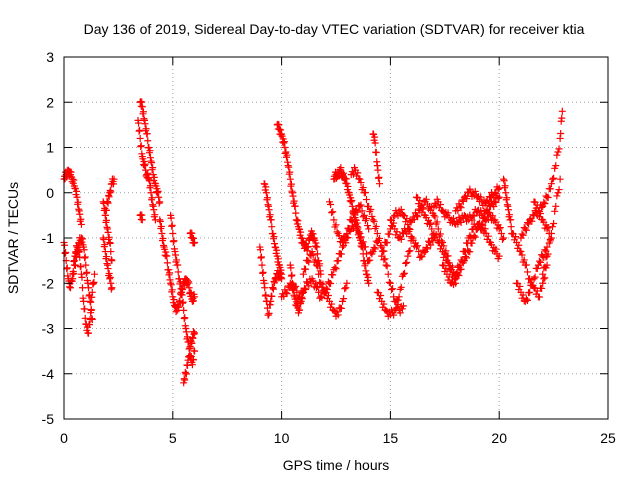  I want to click on y-tick-label: -3, so click(48, 329).